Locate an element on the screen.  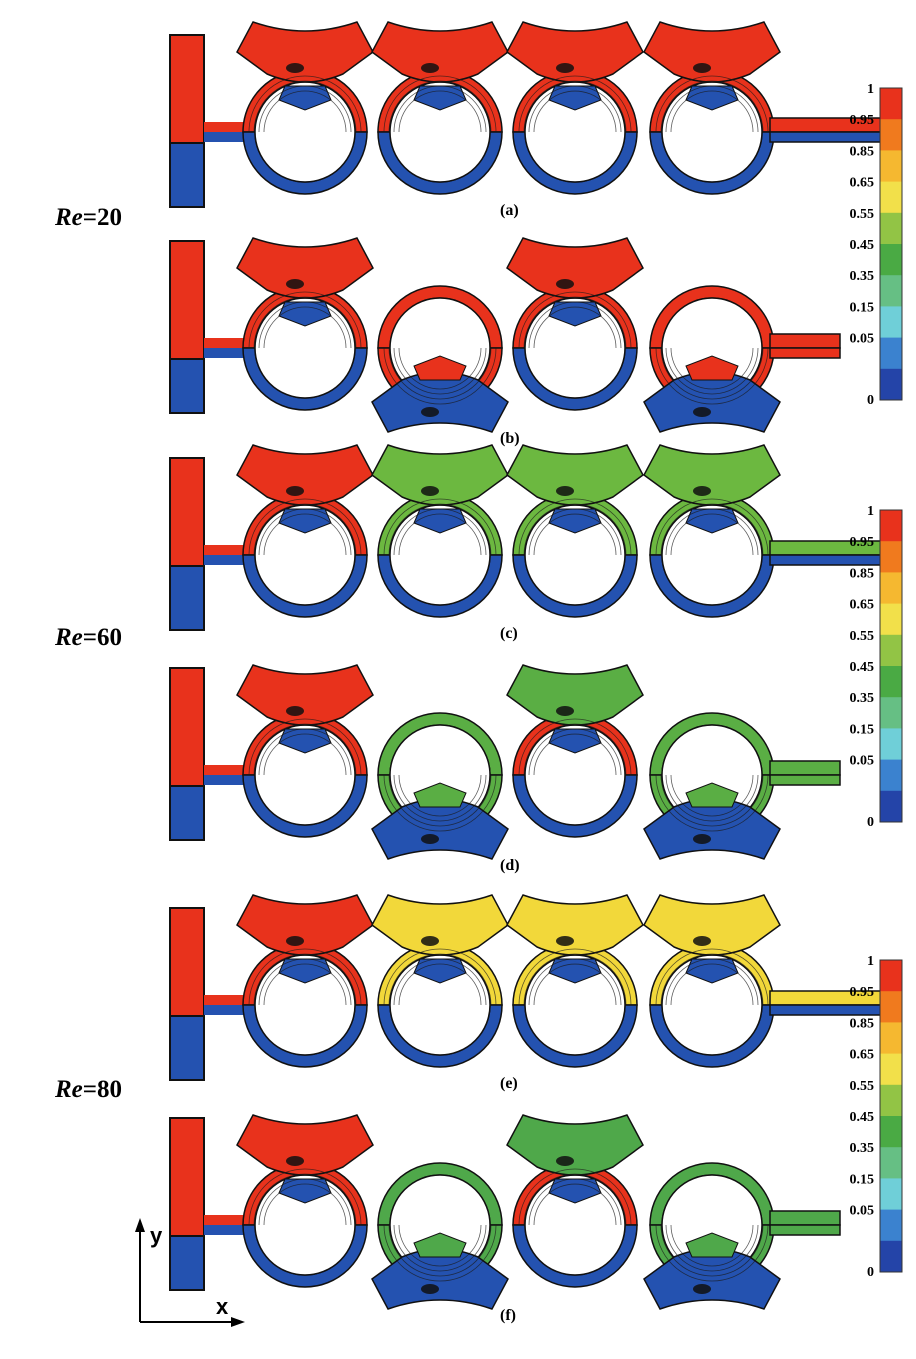
panel-label-f: (f) is located at coordinates (508, 1315).